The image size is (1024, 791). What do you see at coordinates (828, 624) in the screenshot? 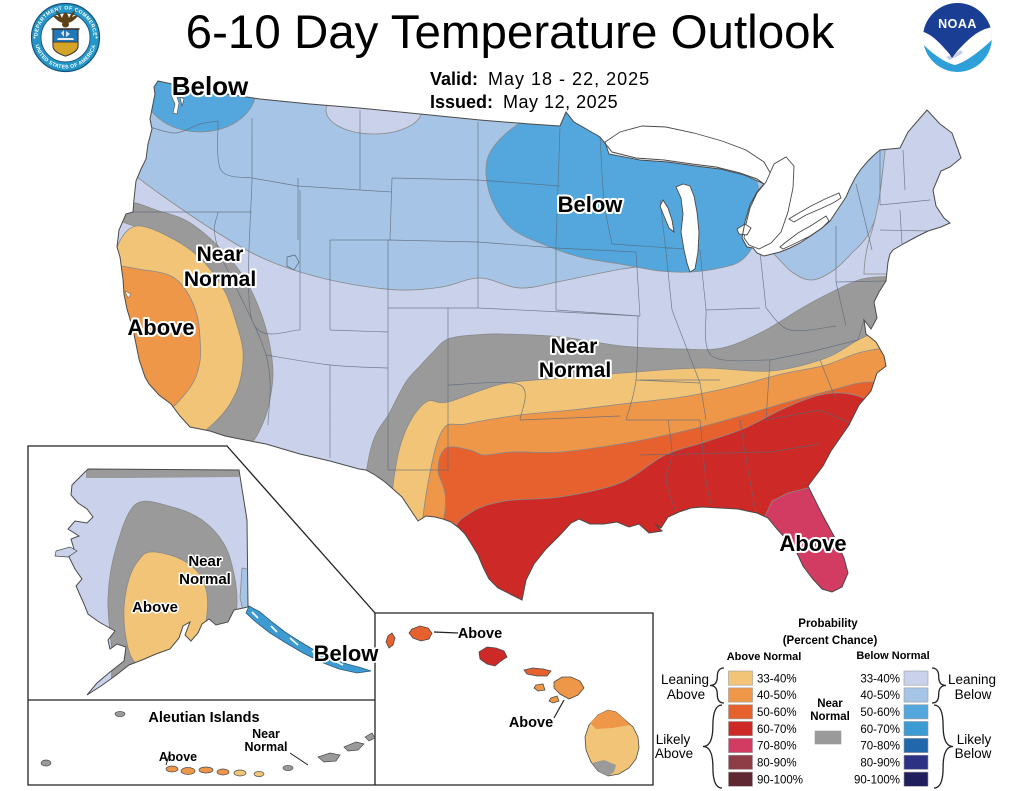
I see `svg-text: Probability` at bounding box center [828, 624].